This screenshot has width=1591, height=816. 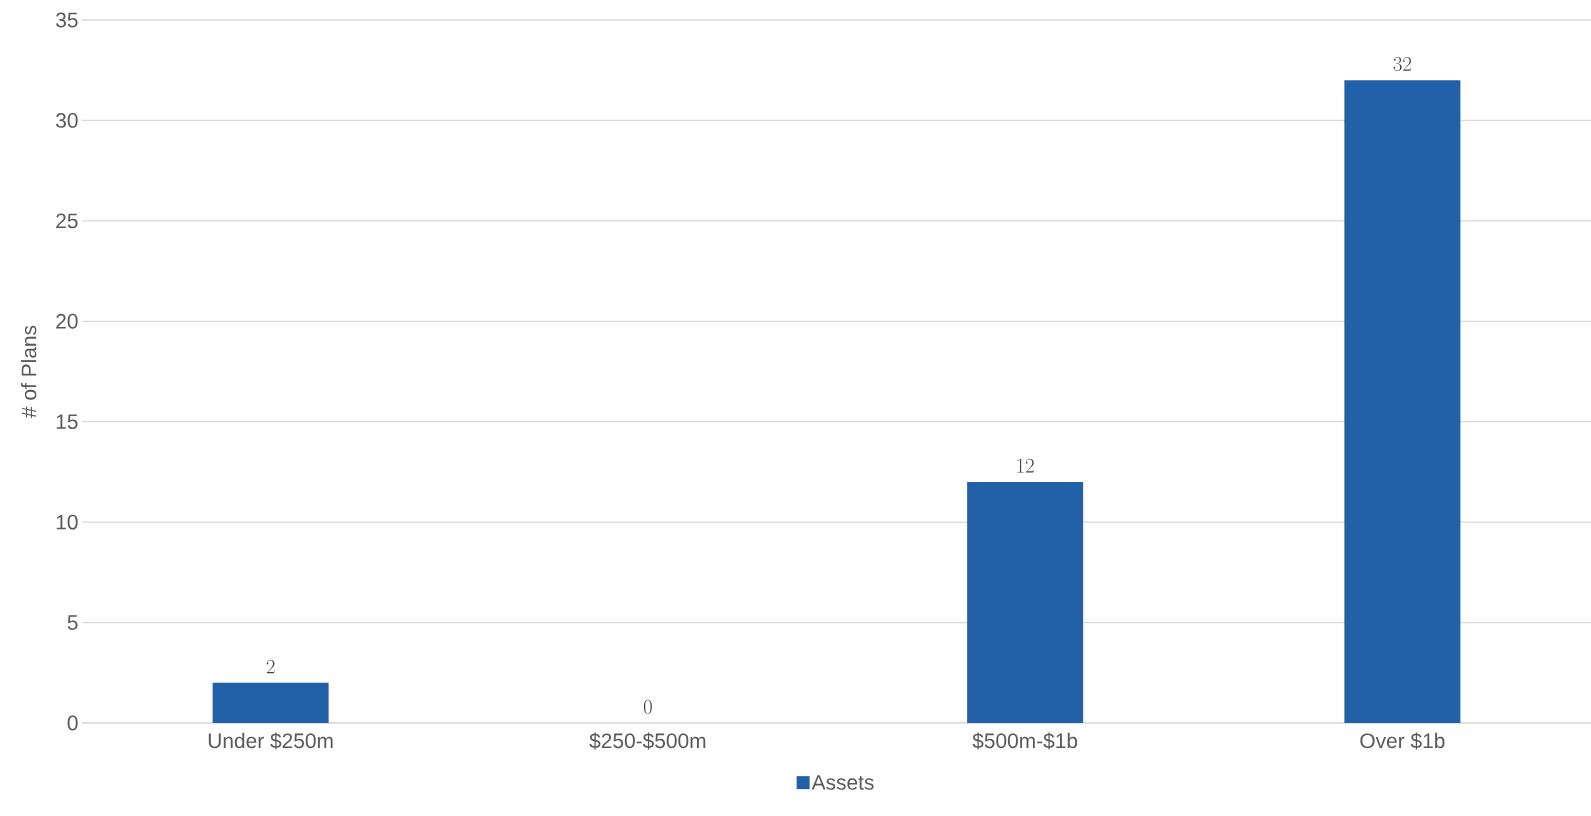 What do you see at coordinates (29, 371) in the screenshot?
I see `y-axis-title: # of Plans` at bounding box center [29, 371].